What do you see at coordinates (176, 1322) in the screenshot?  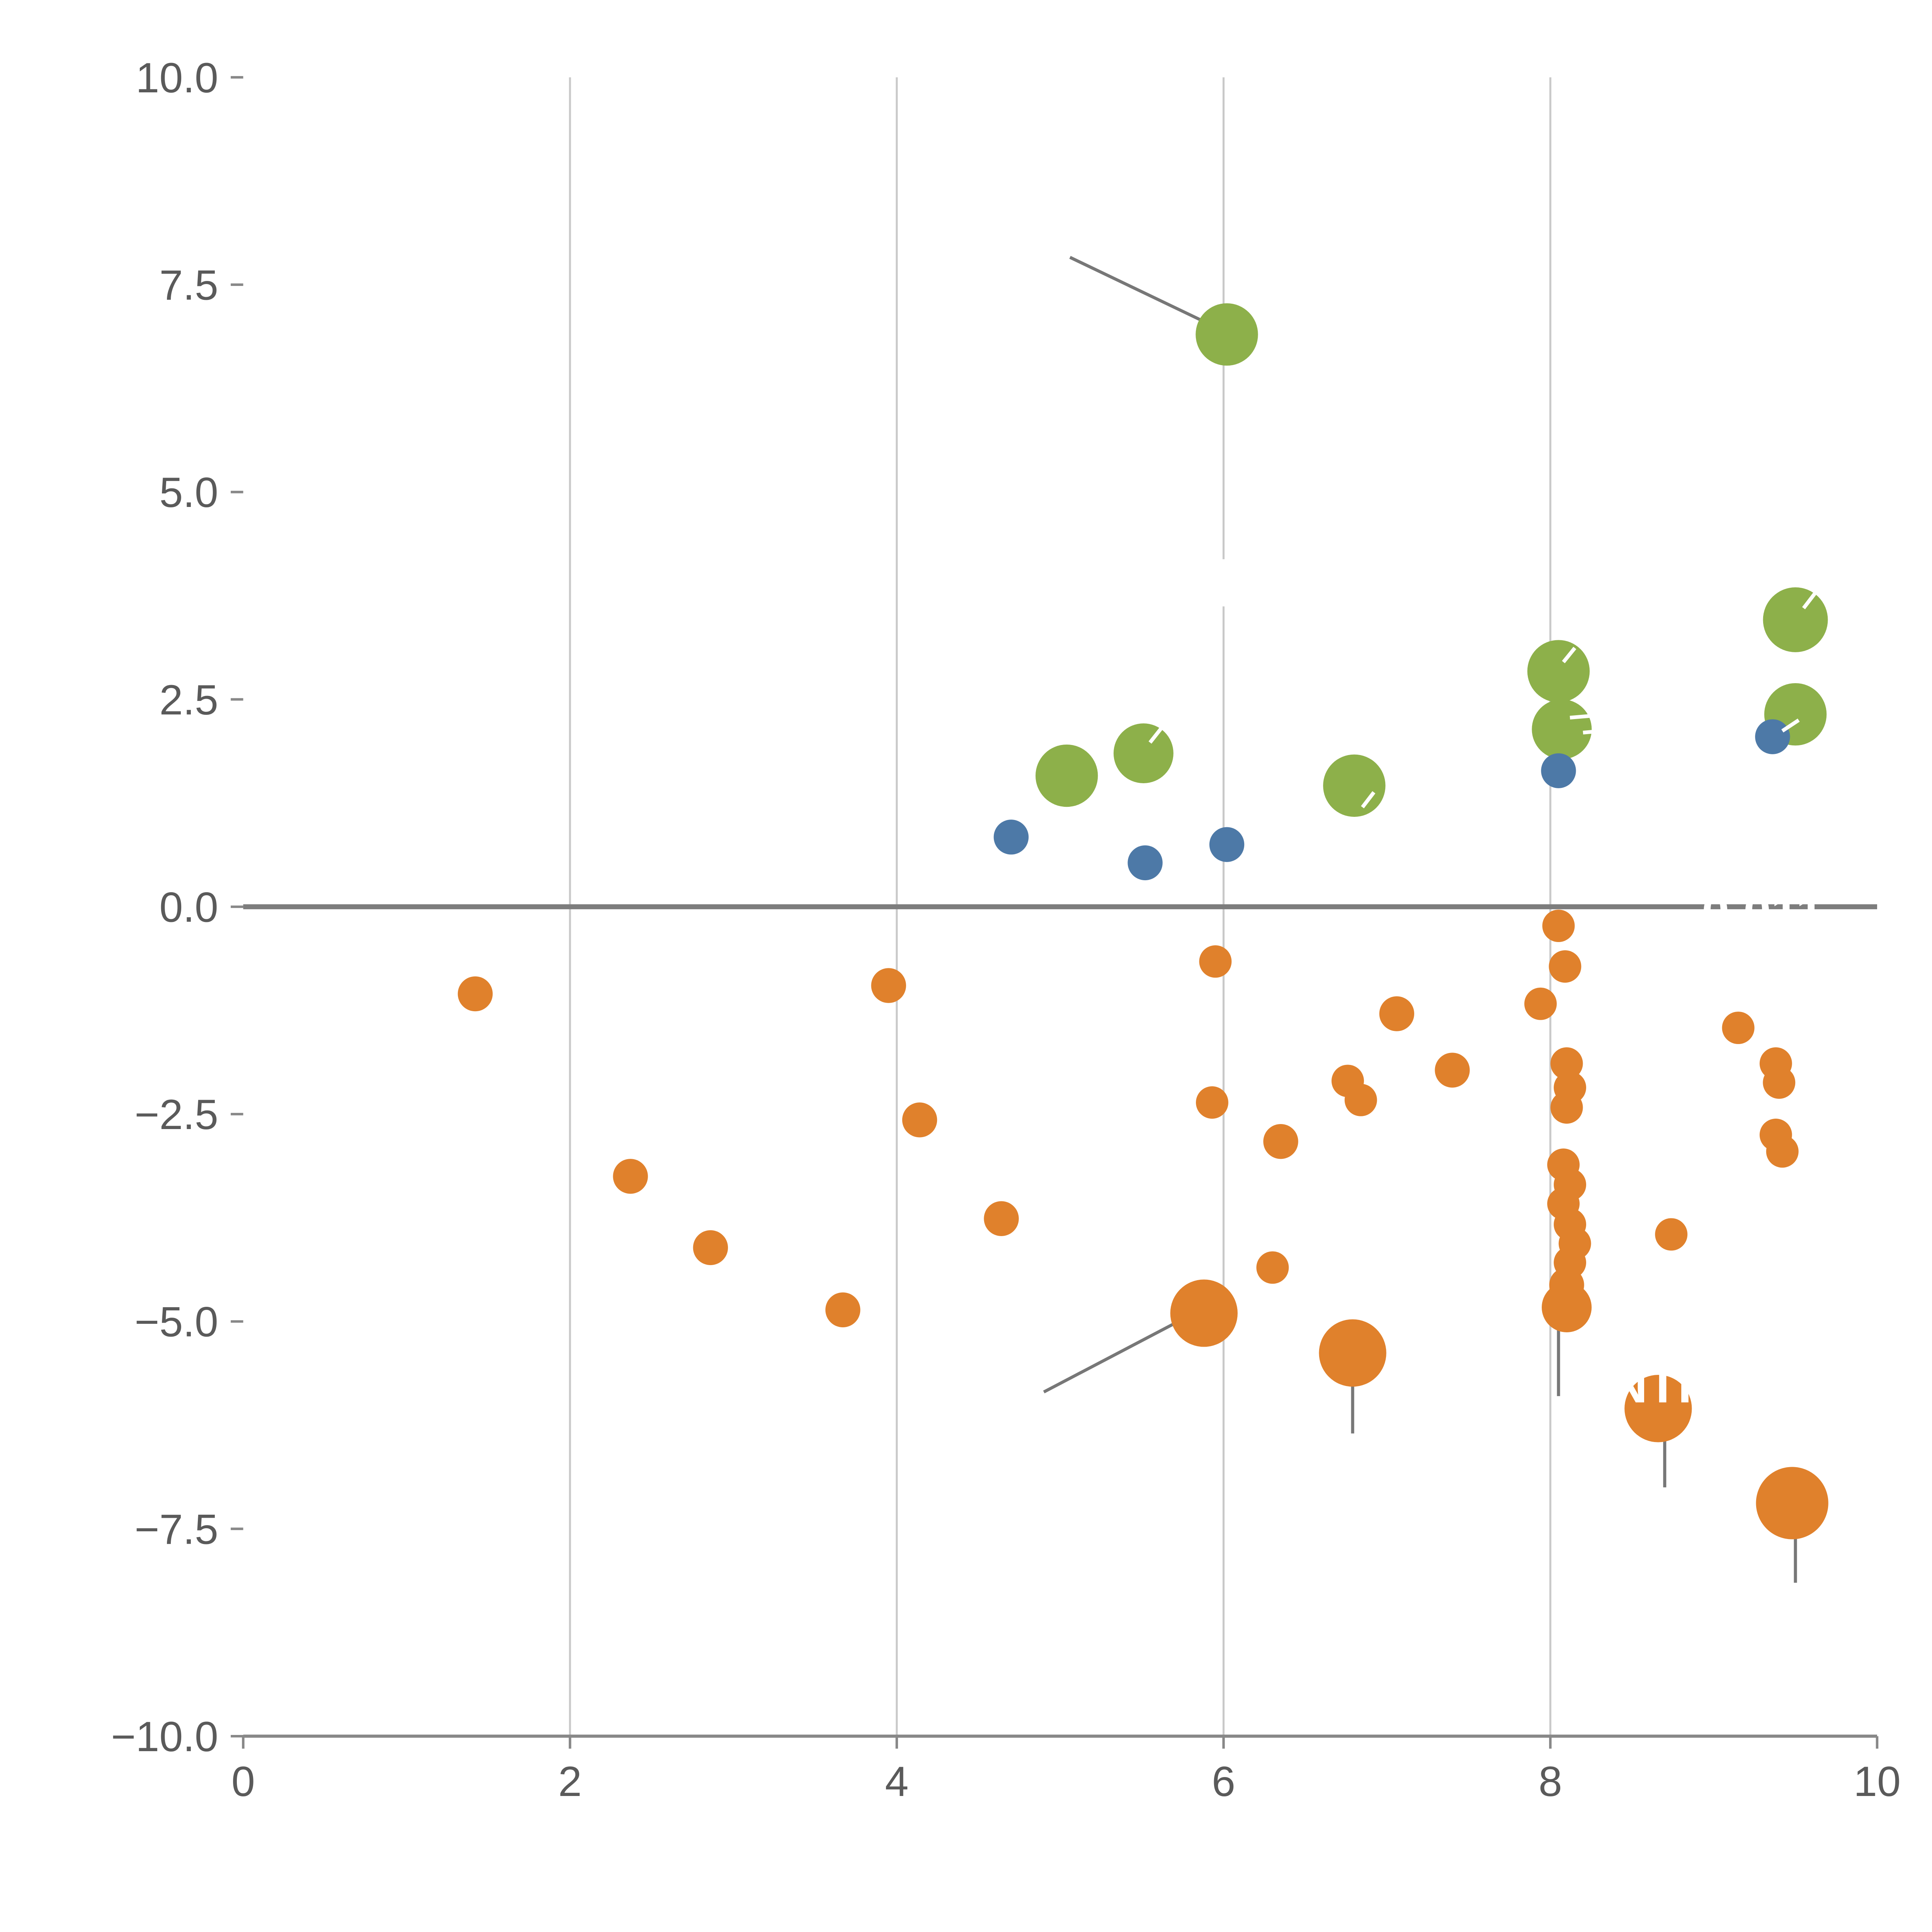 I see `y-tick-label: −5.0` at bounding box center [176, 1322].